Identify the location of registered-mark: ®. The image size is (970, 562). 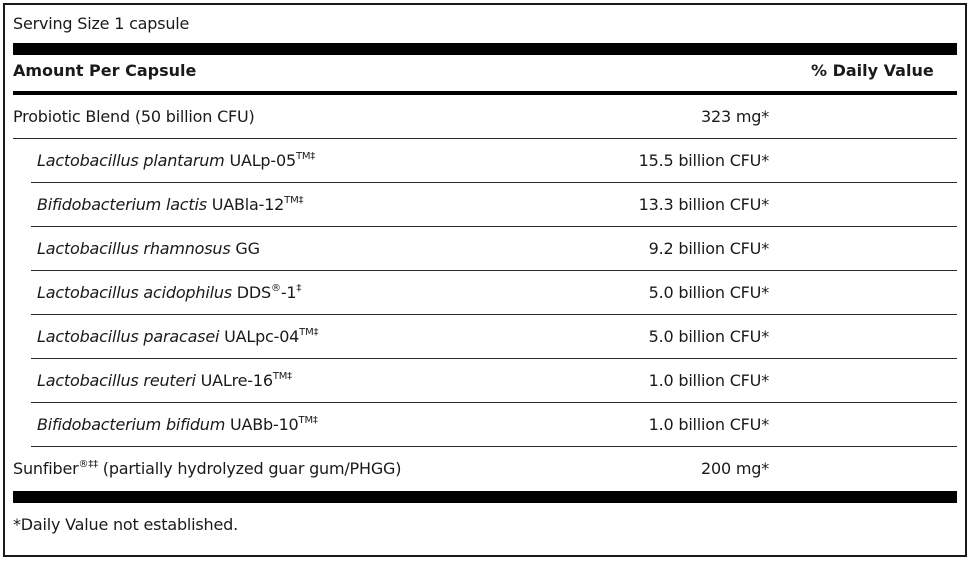
(276, 288).